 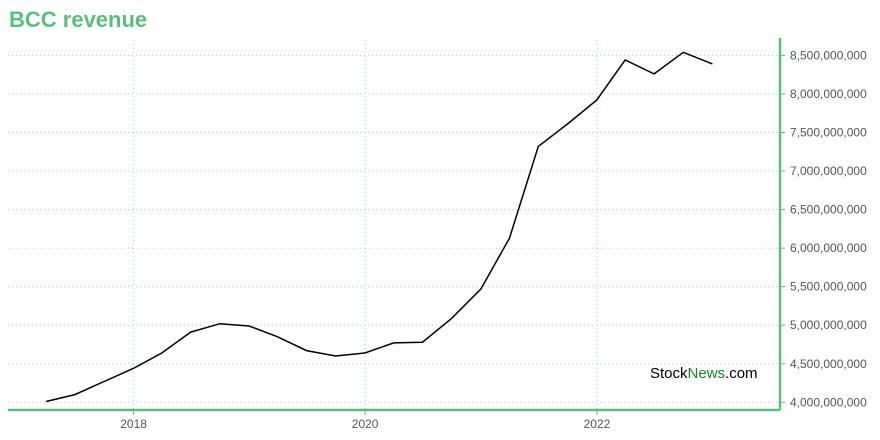 What do you see at coordinates (828, 325) in the screenshot?
I see `y-tick-label: 5,000,000,000` at bounding box center [828, 325].